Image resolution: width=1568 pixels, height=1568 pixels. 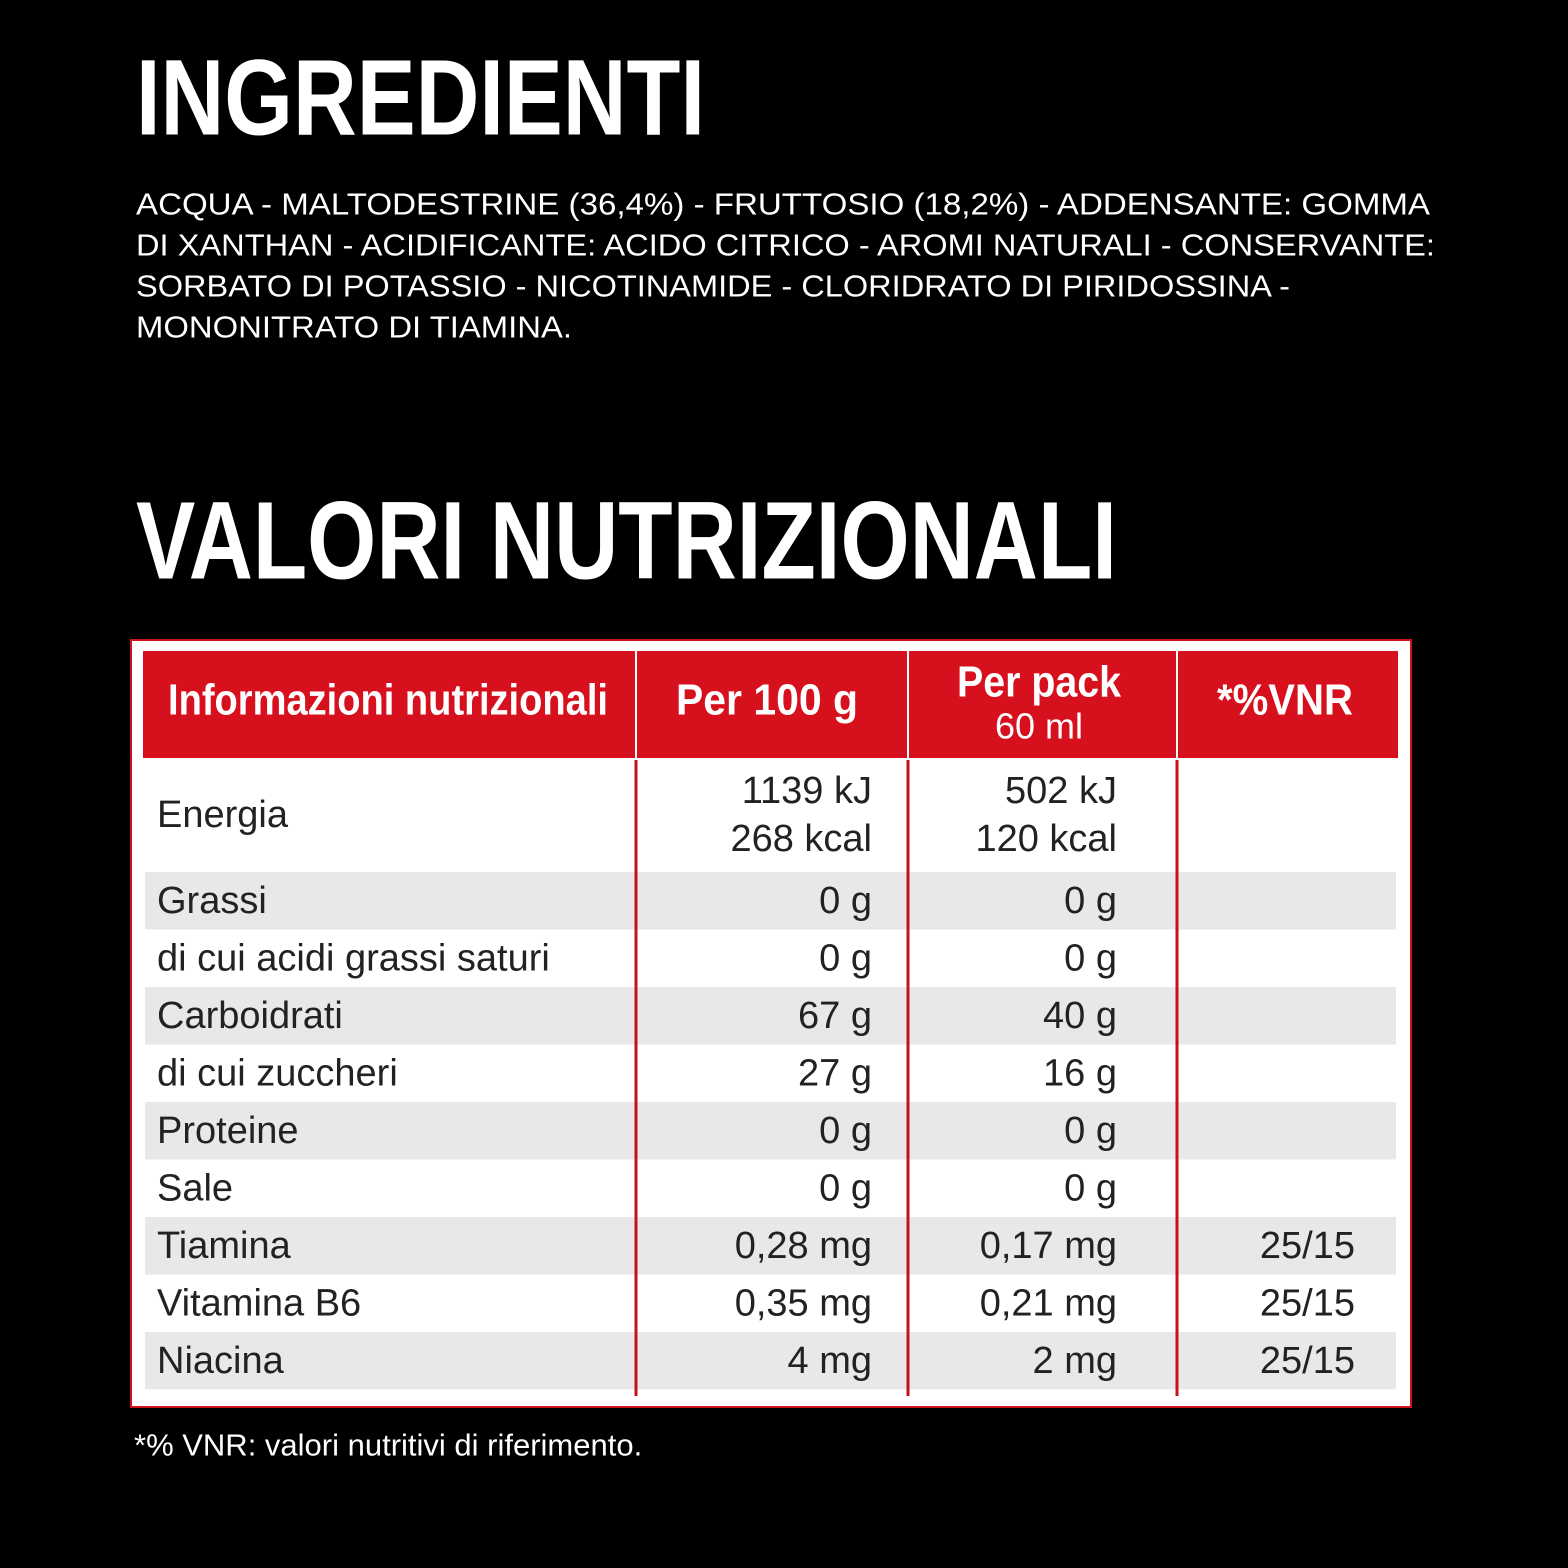 What do you see at coordinates (224, 1246) in the screenshot?
I see `row-name: Tiamina` at bounding box center [224, 1246].